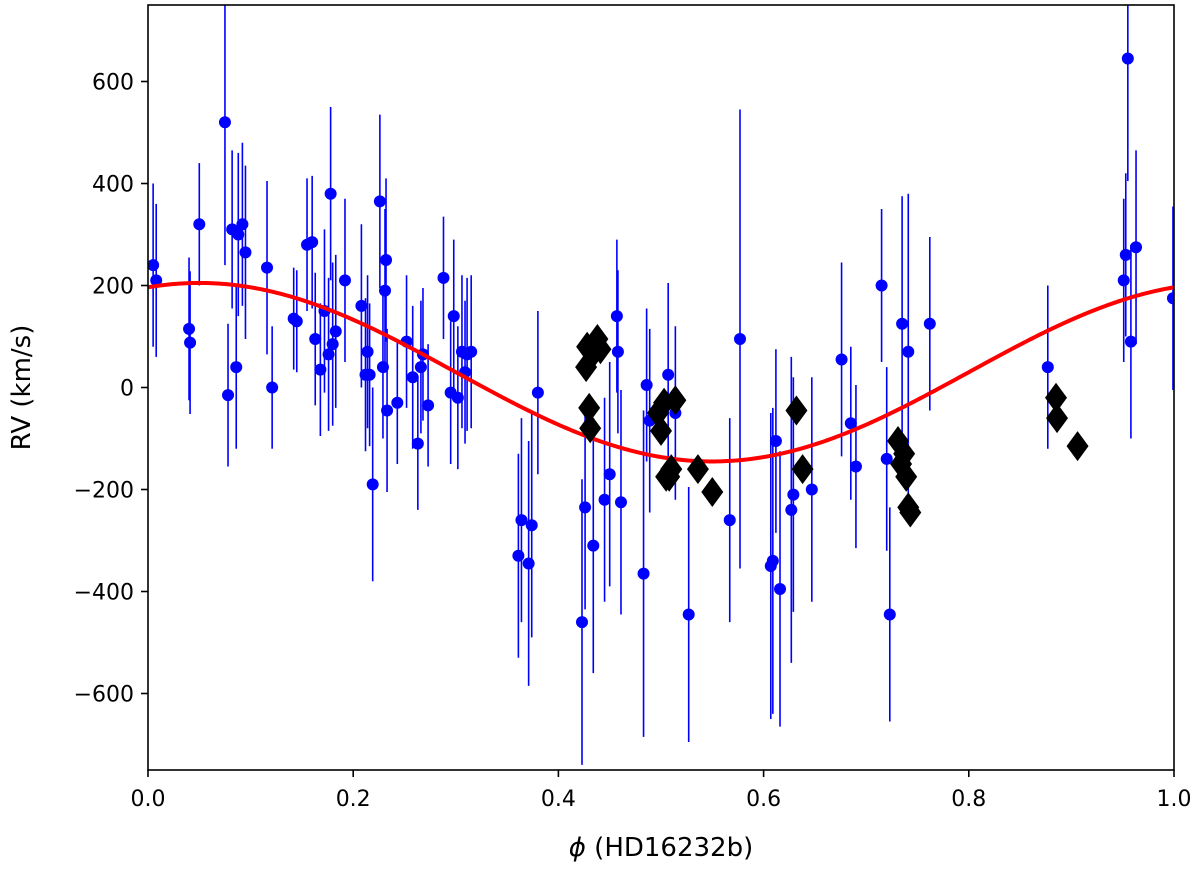  Describe the element at coordinates (104, 695) in the screenshot. I see `y-tick-label: −600` at that location.